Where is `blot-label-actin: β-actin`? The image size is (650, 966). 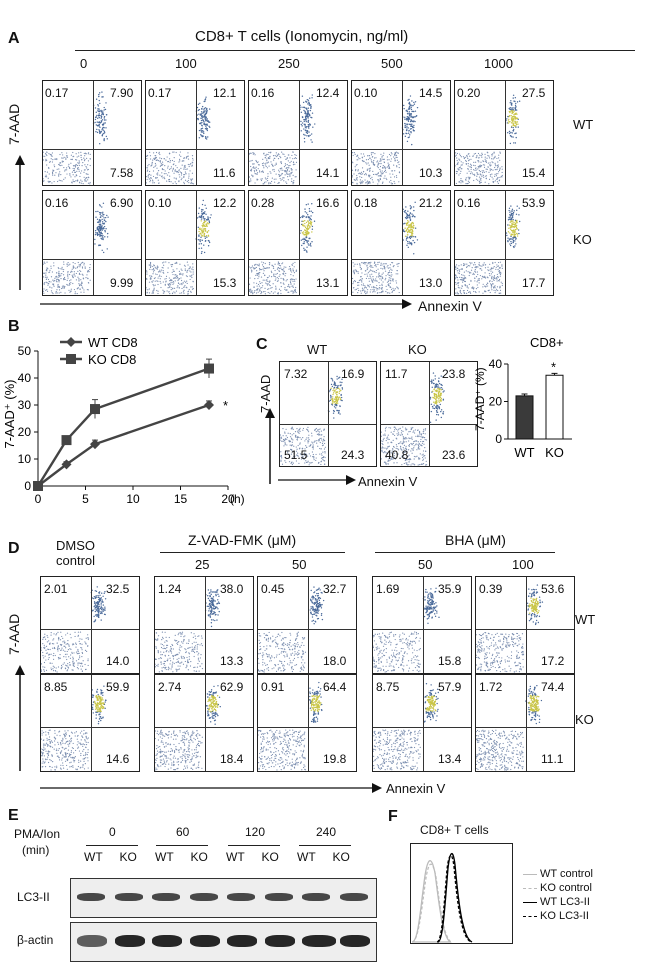
blot-label-actin: β-actin is located at coordinates (35, 940).